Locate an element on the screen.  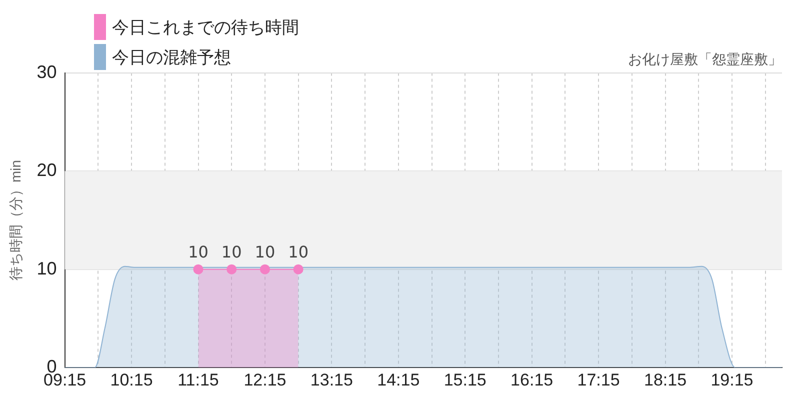
y-tick-label: 30 is located at coordinates (46, 72).